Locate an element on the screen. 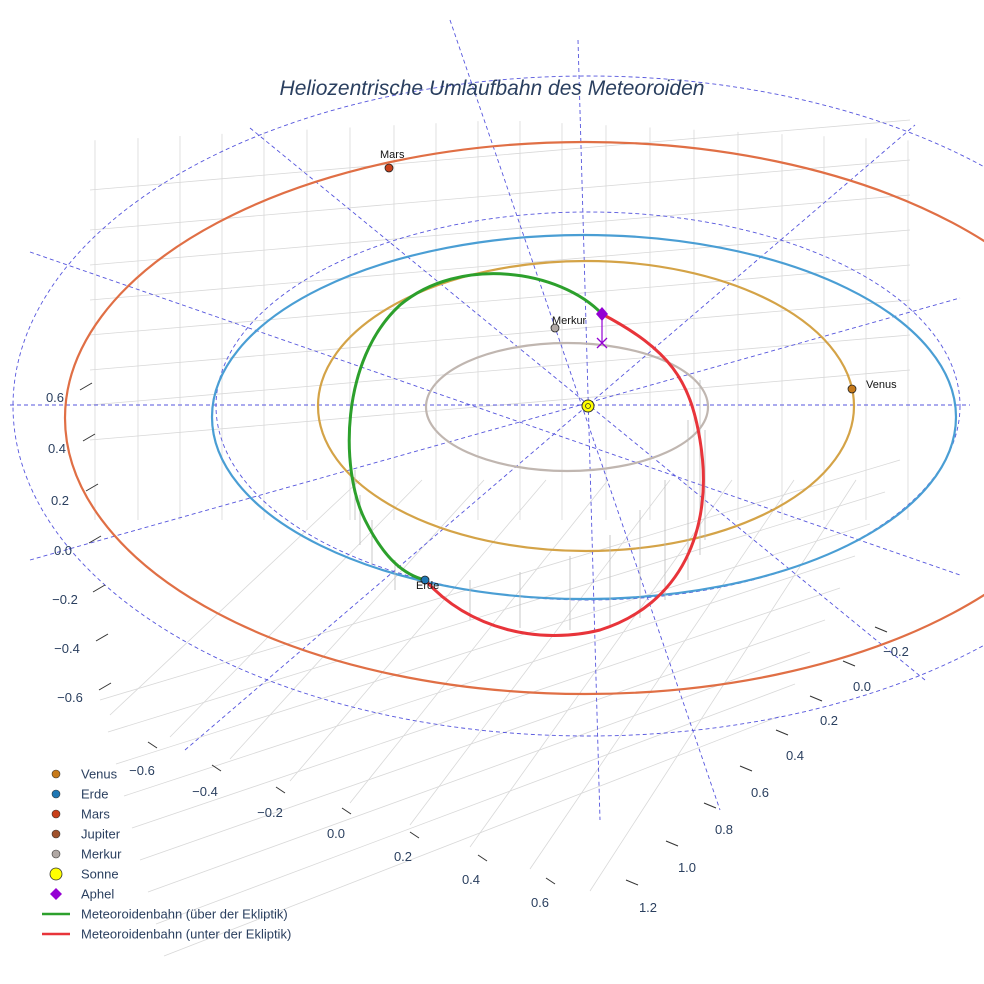 Image resolution: width=984 pixels, height=984 pixels. meteoroid-path-below is located at coordinates (564, 475).